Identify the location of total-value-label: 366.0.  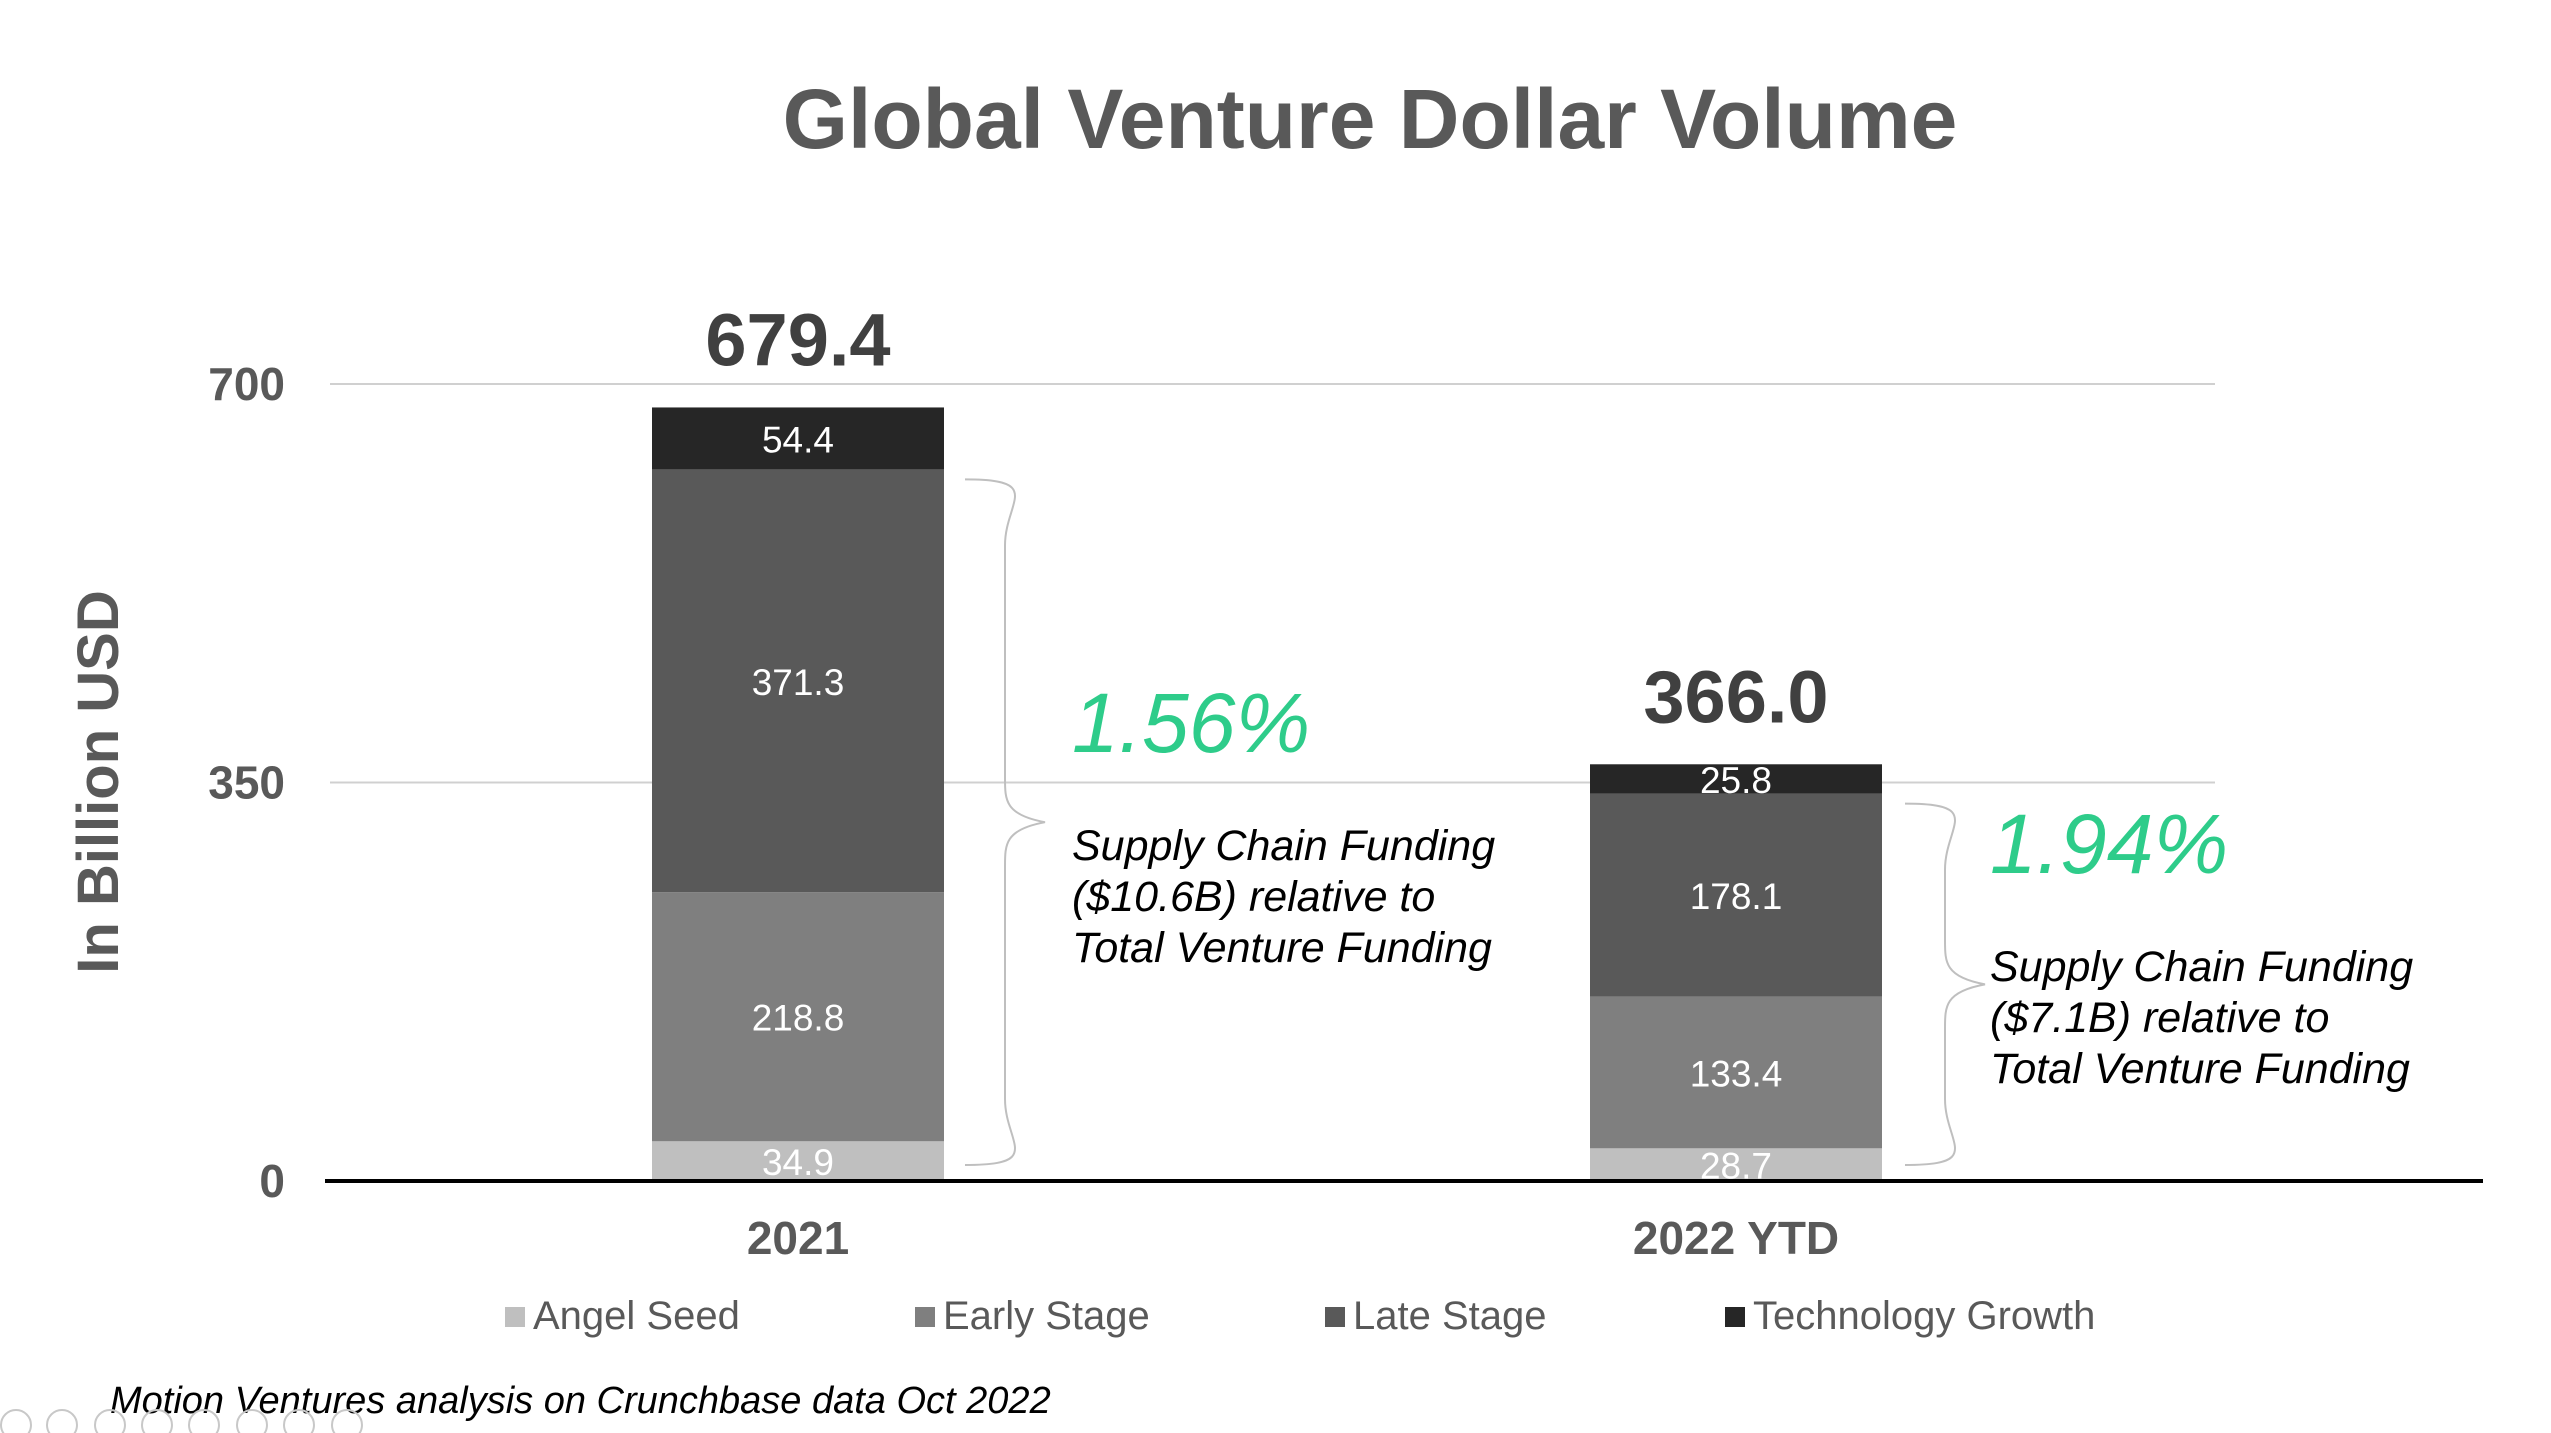
(1735, 696).